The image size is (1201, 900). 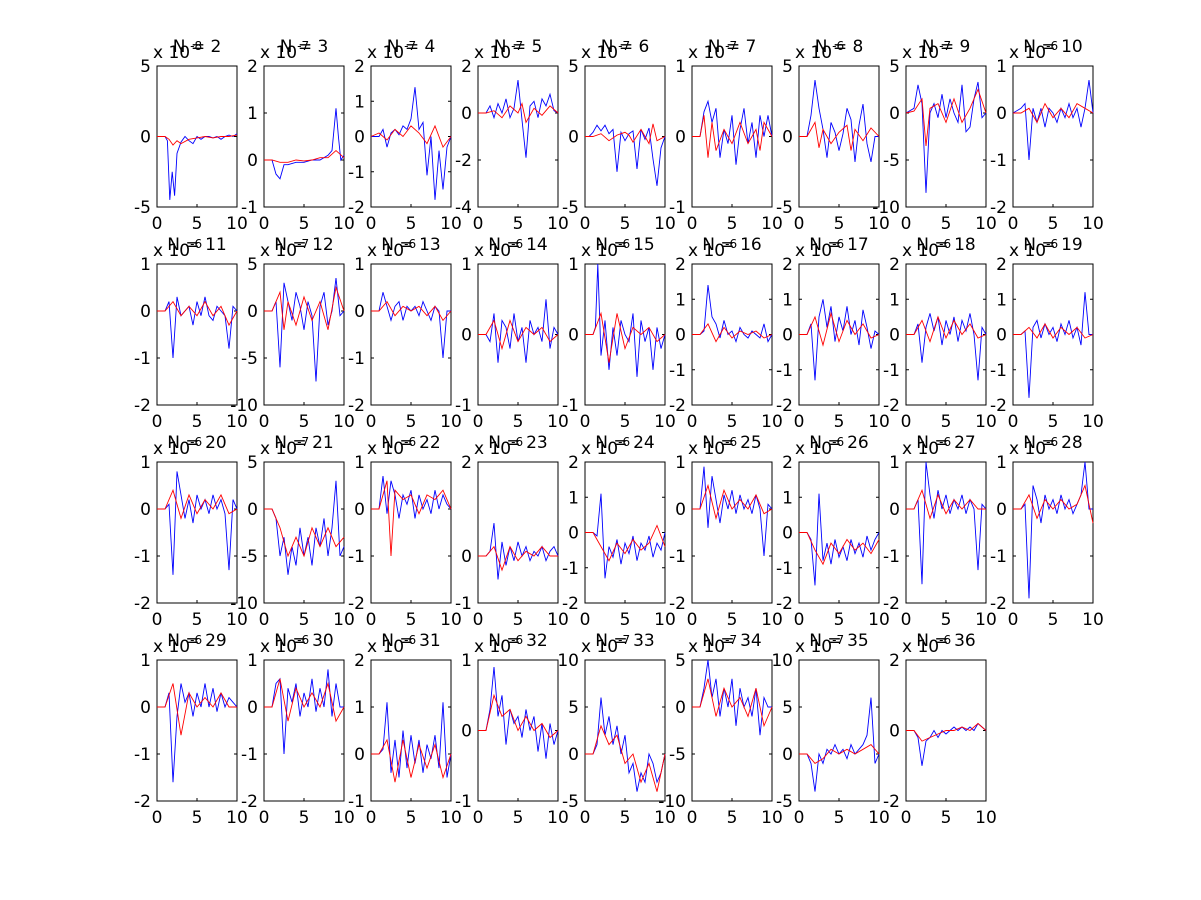 What do you see at coordinates (410, 443) in the screenshot?
I see `subplot-title: N = 22` at bounding box center [410, 443].